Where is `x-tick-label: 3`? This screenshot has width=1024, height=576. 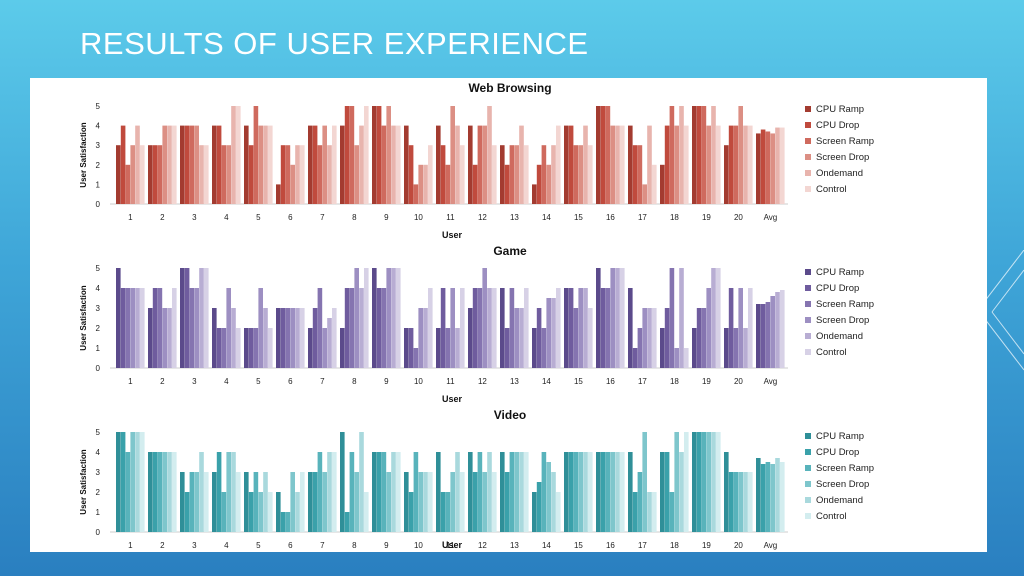 x-tick-label: 3 is located at coordinates (194, 545).